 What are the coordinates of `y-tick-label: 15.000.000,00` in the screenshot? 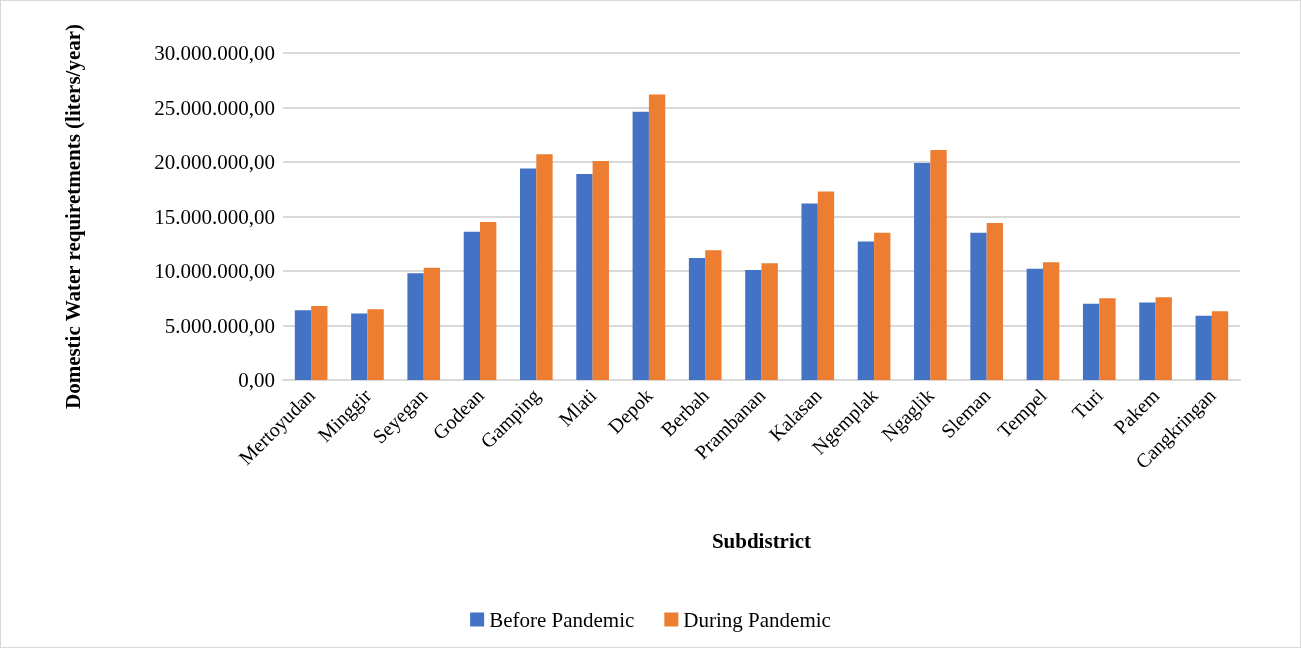 It's located at (214, 216).